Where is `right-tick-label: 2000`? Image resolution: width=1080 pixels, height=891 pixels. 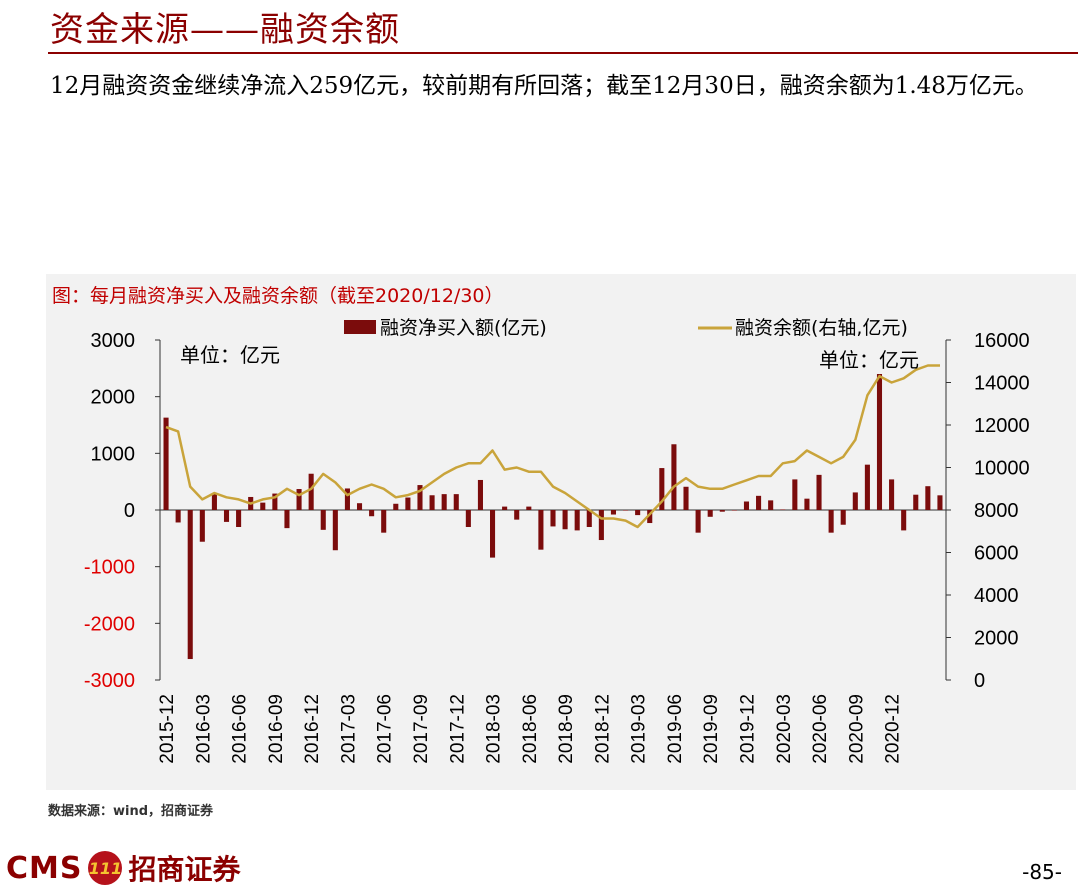 right-tick-label: 2000 is located at coordinates (996, 639).